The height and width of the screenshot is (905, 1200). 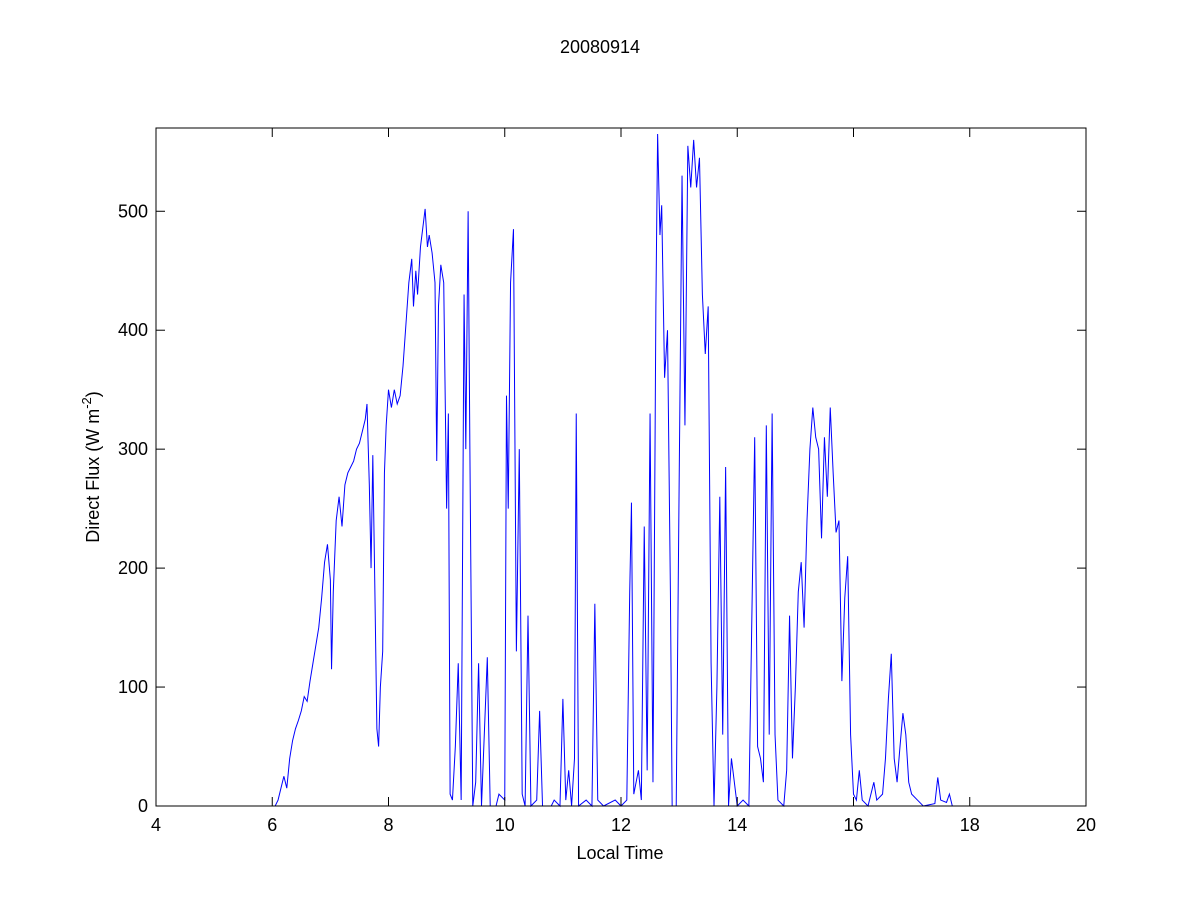 I want to click on y-tick-label: 100, so click(x=133, y=687).